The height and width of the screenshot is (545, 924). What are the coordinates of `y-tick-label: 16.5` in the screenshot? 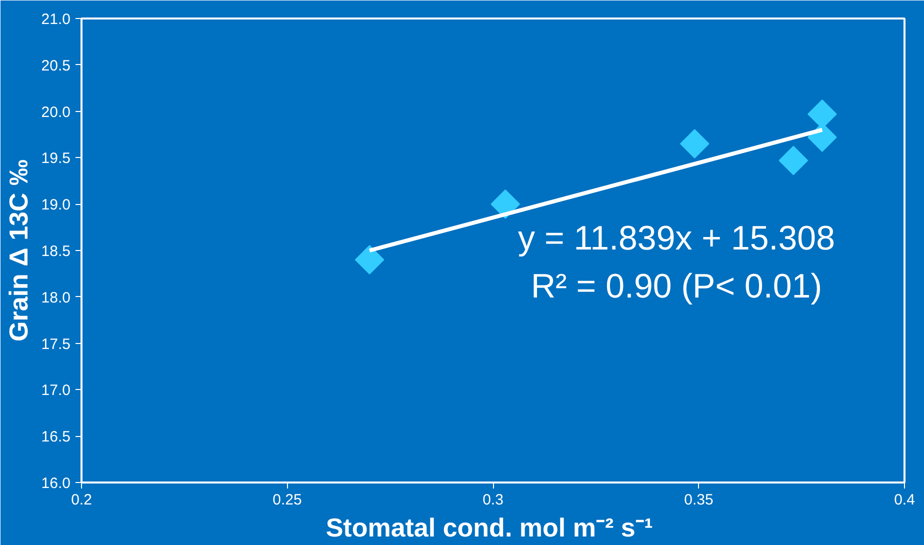 It's located at (56, 437).